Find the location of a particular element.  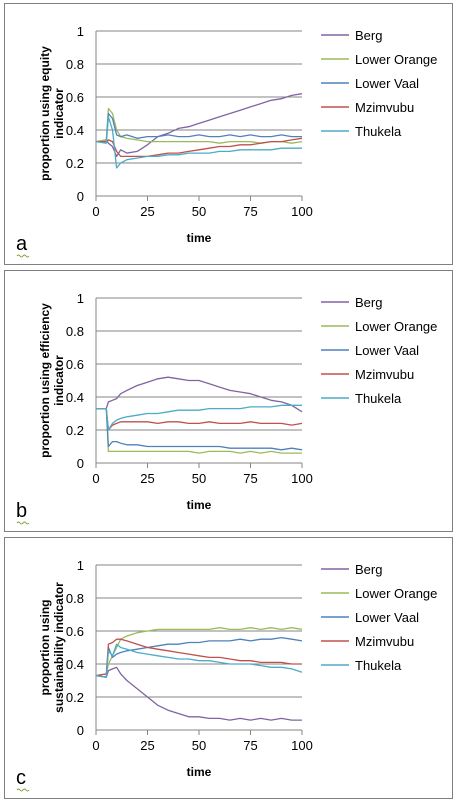

y-axis-title: proportion using efficiencyindicator is located at coordinates (52, 380).